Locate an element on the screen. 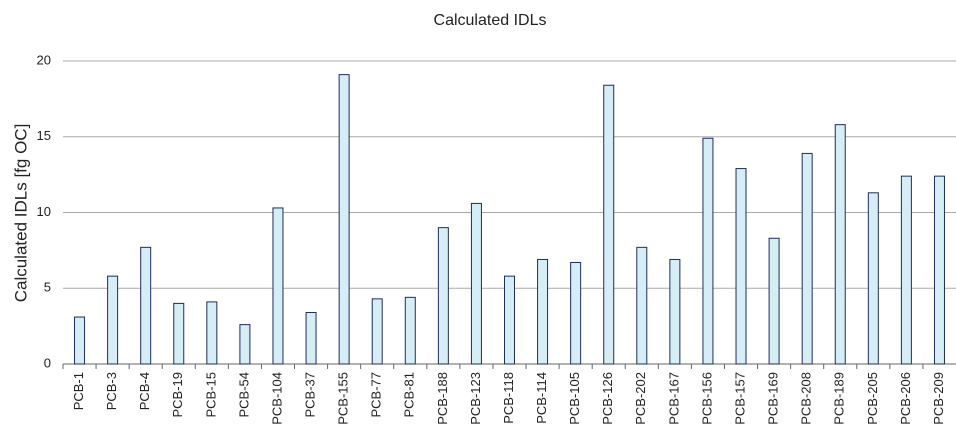 The height and width of the screenshot is (434, 956). x-tick-label: PCB-126 is located at coordinates (607, 398).